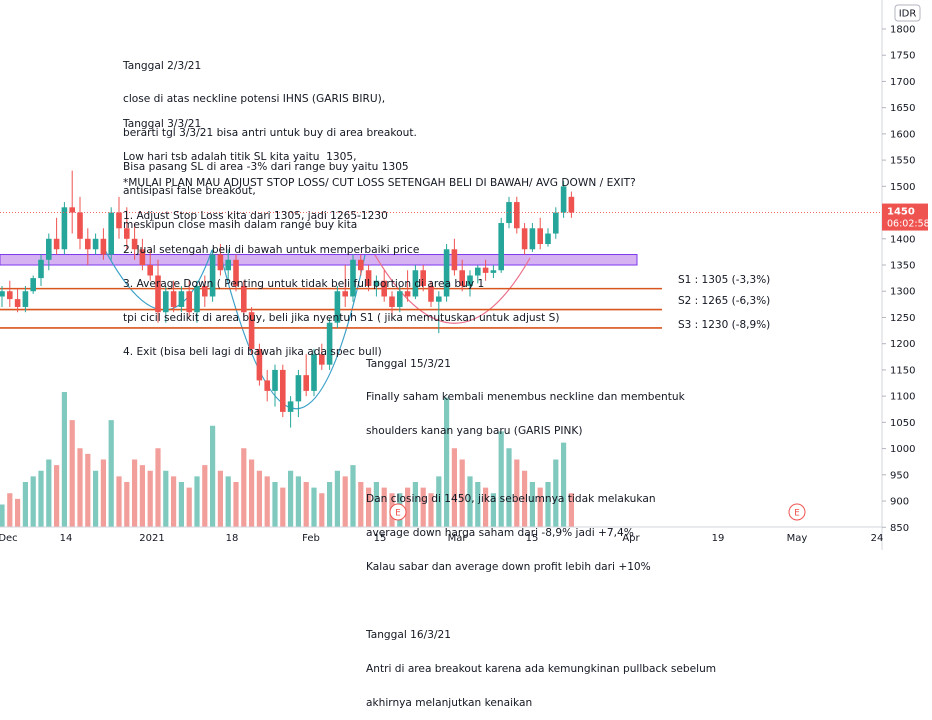 This screenshot has width=932, height=720. Describe the element at coordinates (902, 82) in the screenshot. I see `y-tick-label: 1700` at that location.